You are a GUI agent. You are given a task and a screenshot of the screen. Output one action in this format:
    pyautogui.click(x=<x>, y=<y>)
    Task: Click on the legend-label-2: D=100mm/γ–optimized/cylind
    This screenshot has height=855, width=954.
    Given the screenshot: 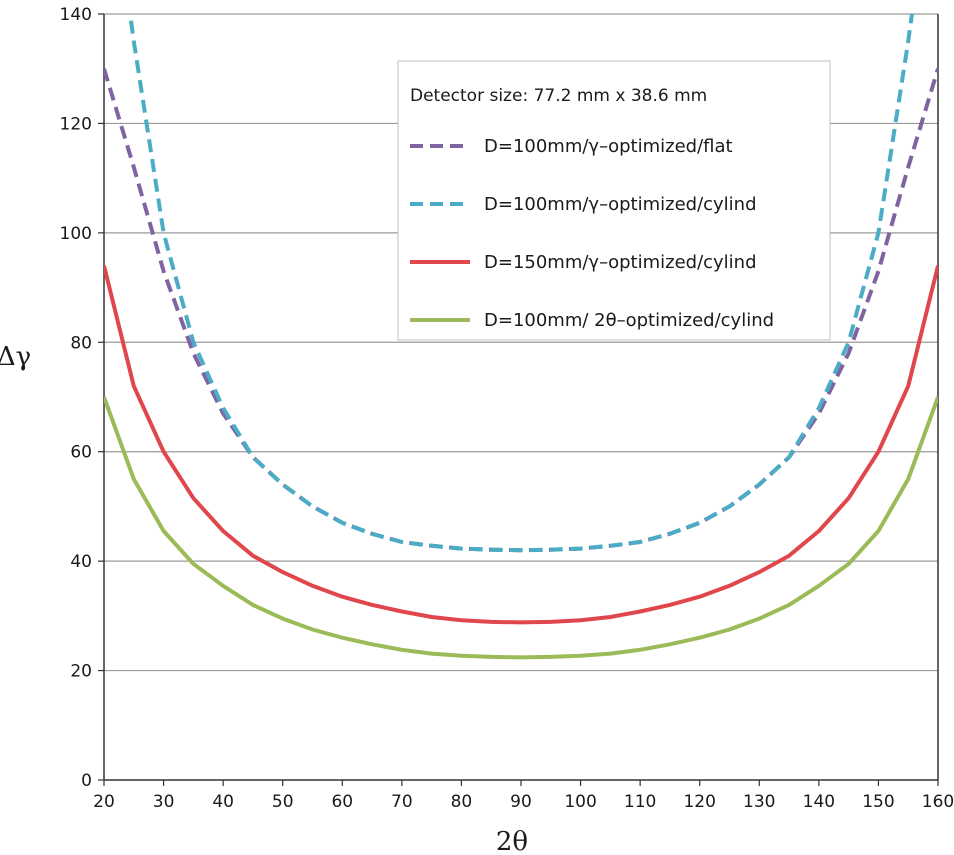 What is the action you would take?
    pyautogui.click(x=620, y=204)
    